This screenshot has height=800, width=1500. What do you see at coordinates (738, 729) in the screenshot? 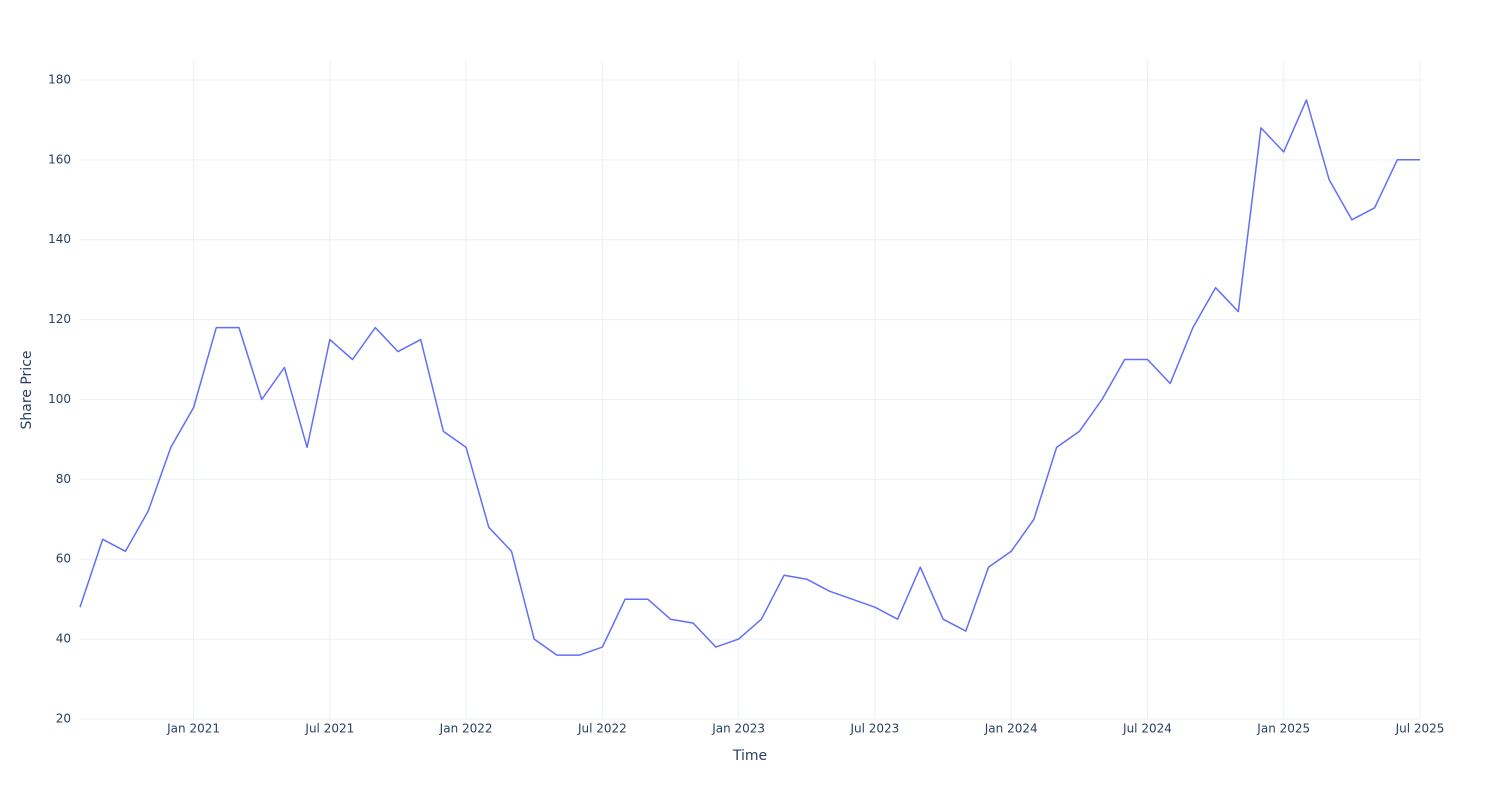
I see `x-tick-label: Jan 2023` at bounding box center [738, 729].